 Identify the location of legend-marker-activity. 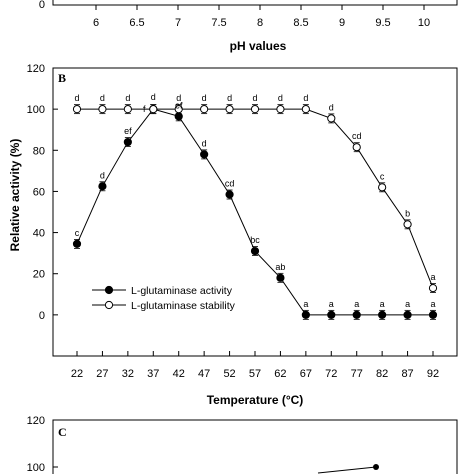
(109, 290).